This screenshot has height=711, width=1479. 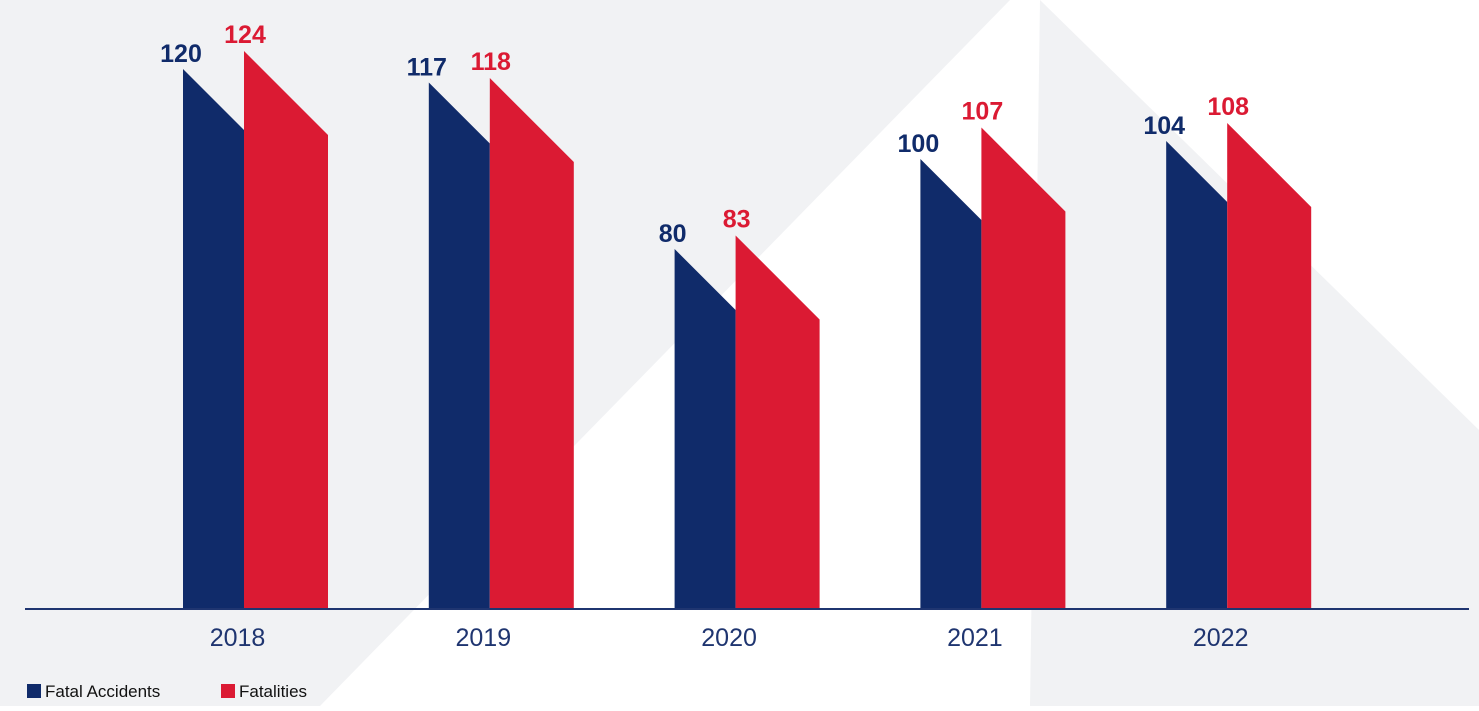 I want to click on value-label-fatalities-2018: 124, so click(x=245, y=35).